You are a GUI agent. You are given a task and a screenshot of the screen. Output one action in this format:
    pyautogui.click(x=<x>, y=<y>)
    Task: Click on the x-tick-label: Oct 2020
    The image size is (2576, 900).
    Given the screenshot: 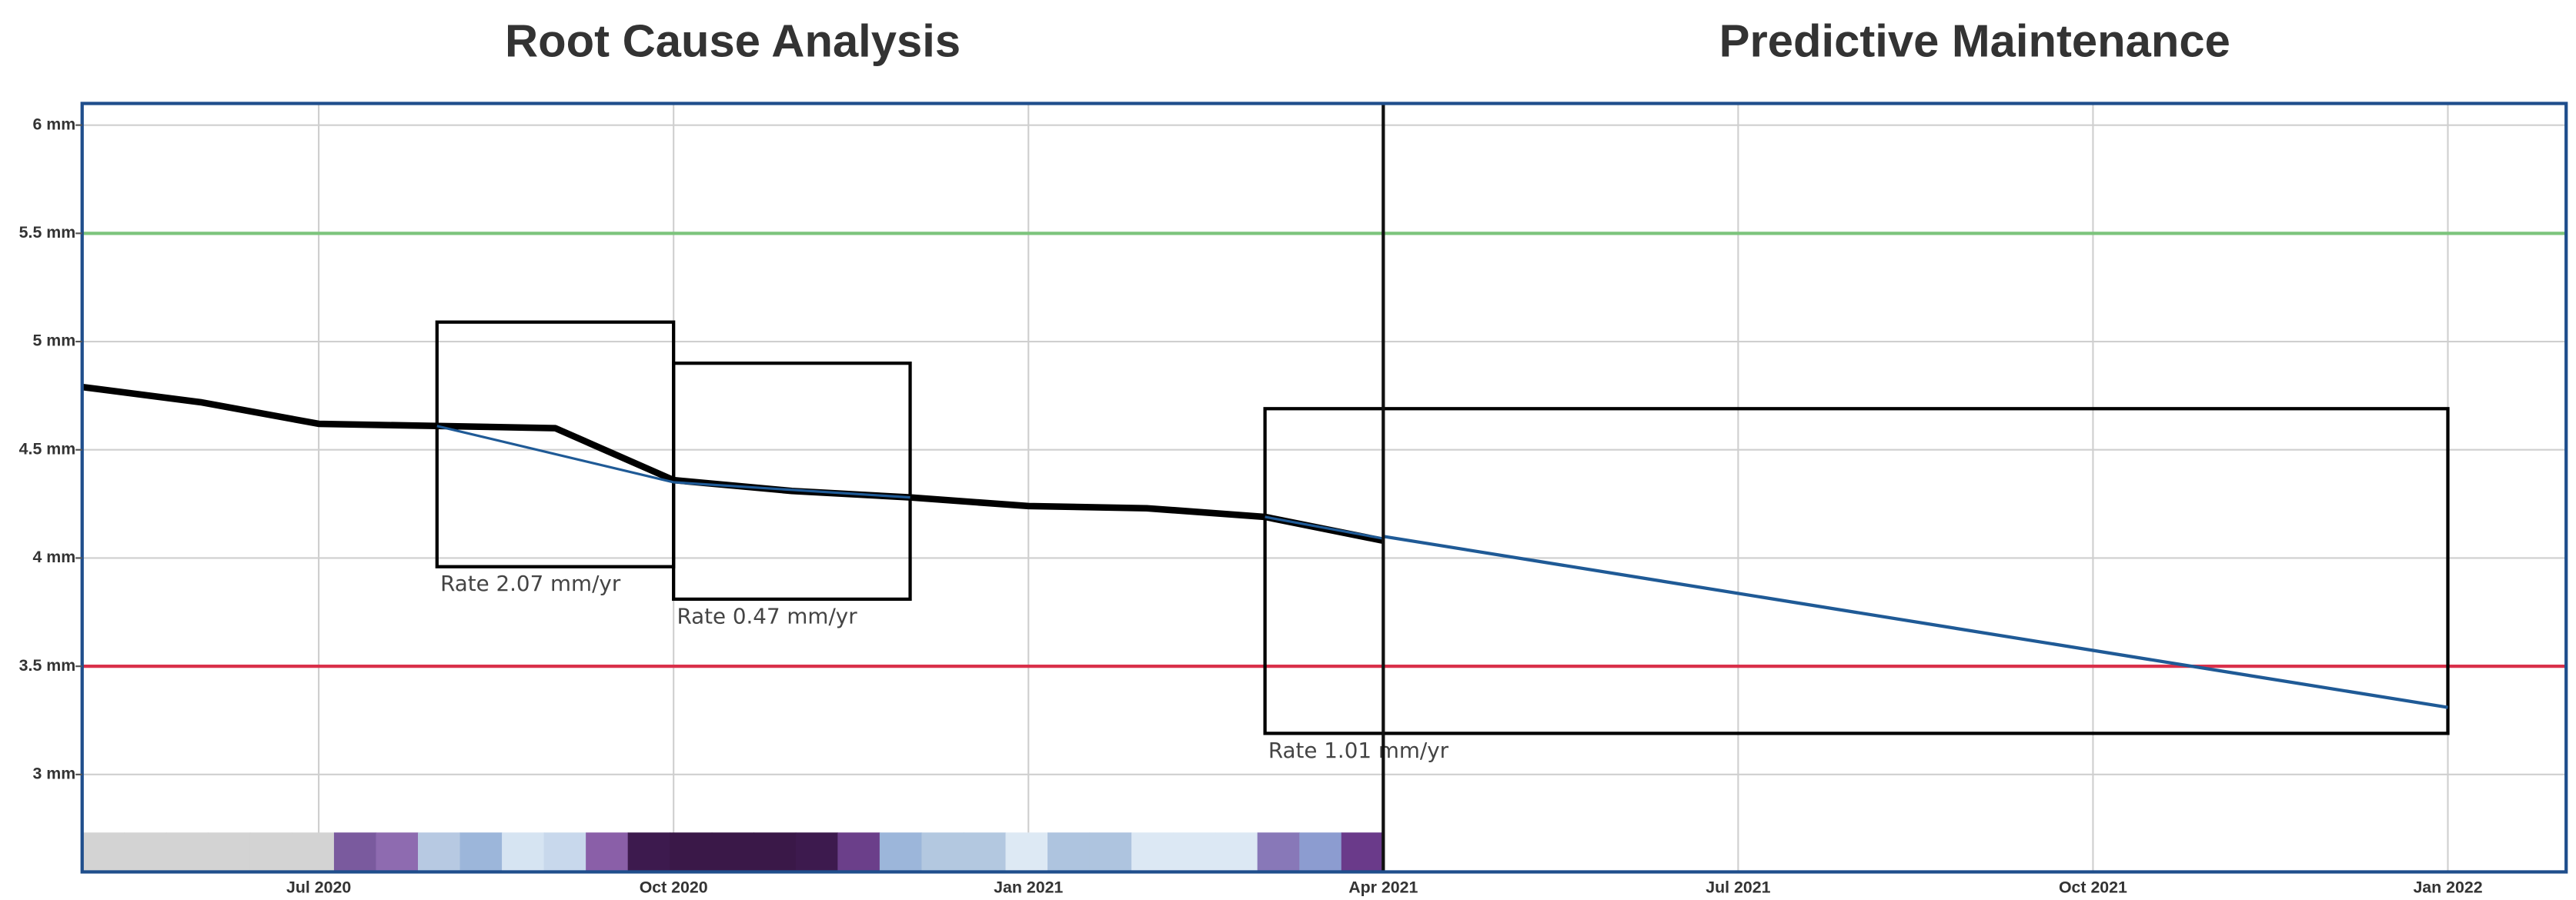 What is the action you would take?
    pyautogui.click(x=674, y=887)
    